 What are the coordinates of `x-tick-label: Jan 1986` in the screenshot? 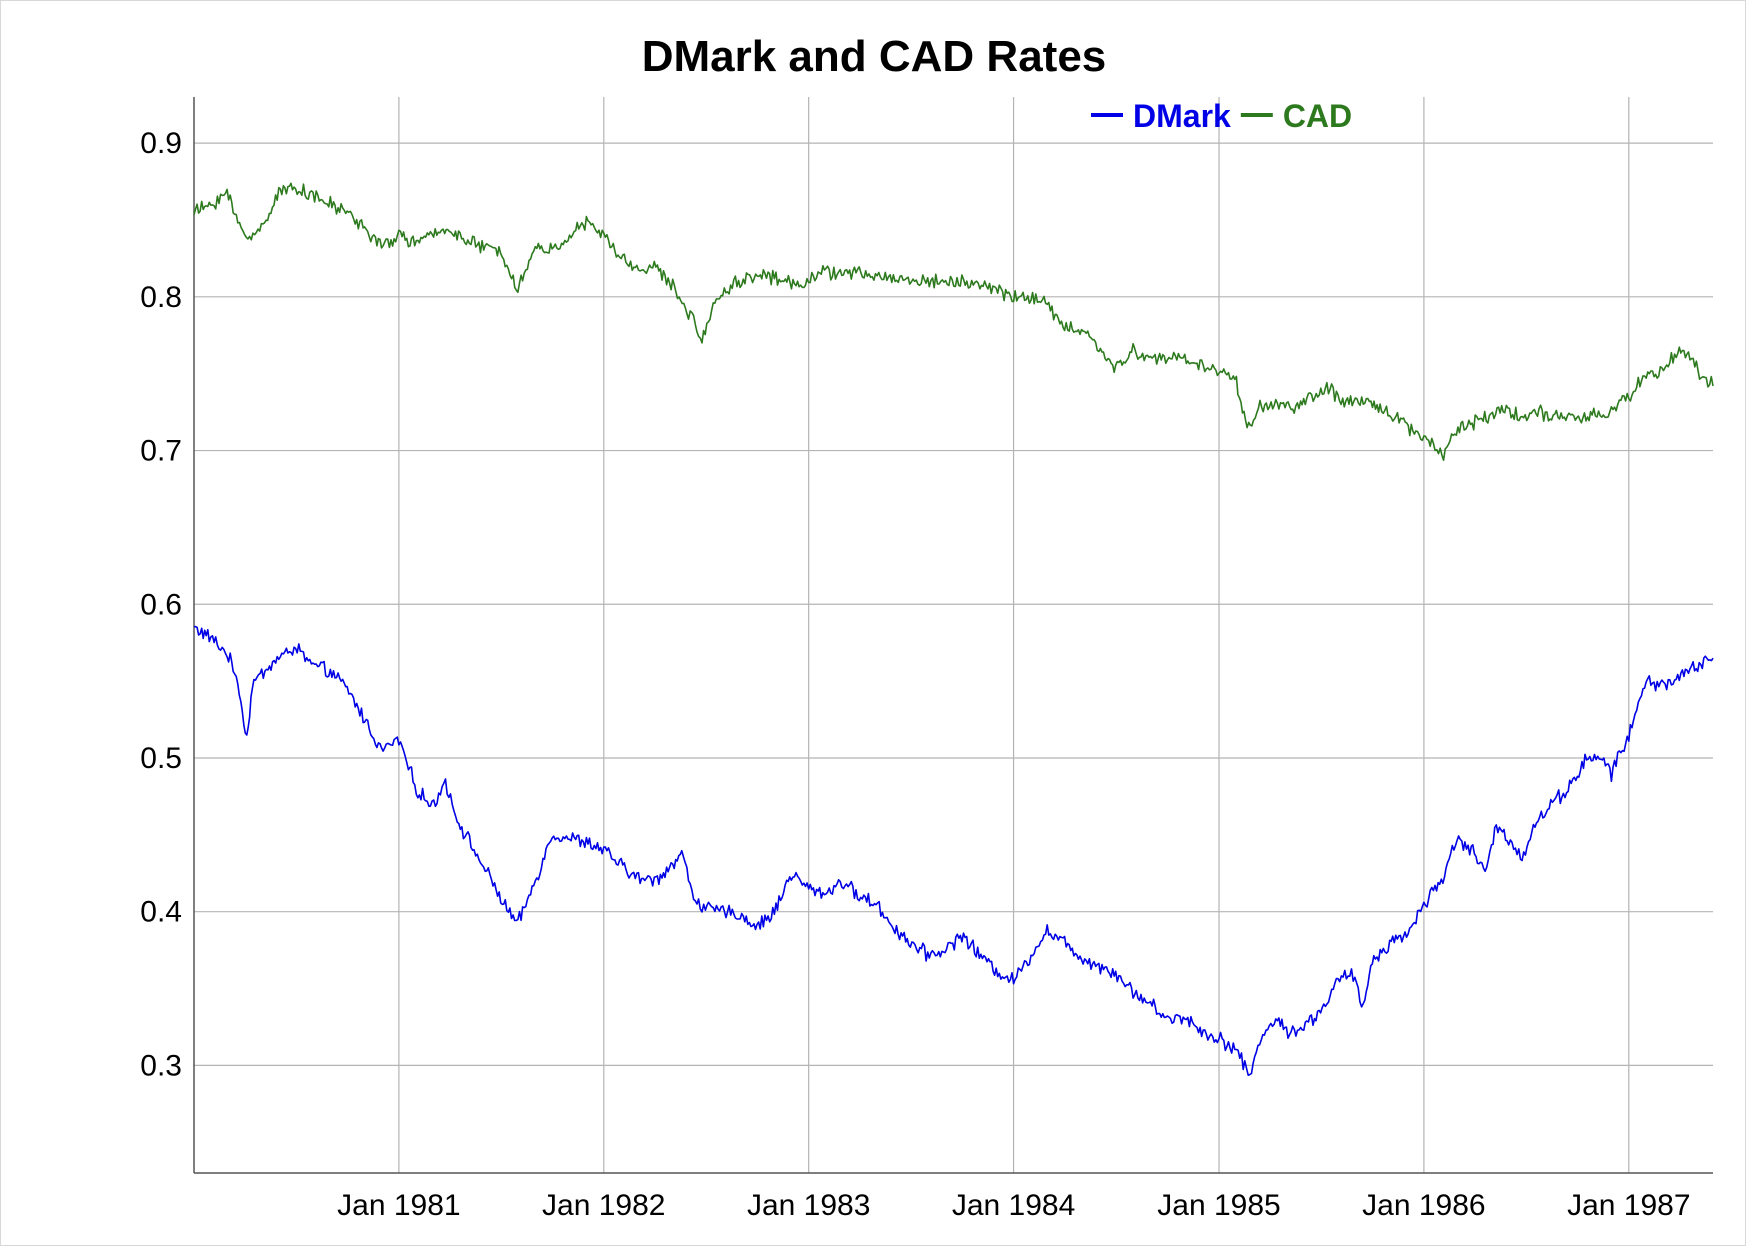 It's located at (1423, 1205).